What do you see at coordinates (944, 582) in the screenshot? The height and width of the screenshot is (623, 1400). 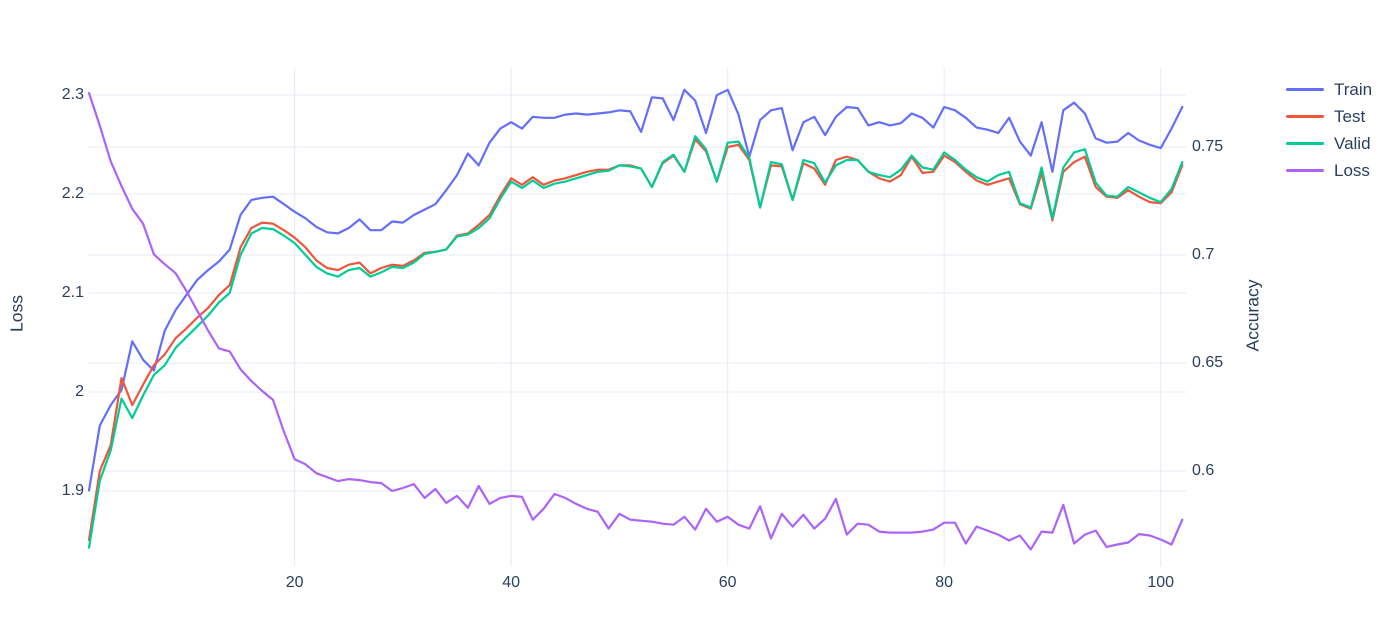 I see `x-tick-label: 80` at bounding box center [944, 582].